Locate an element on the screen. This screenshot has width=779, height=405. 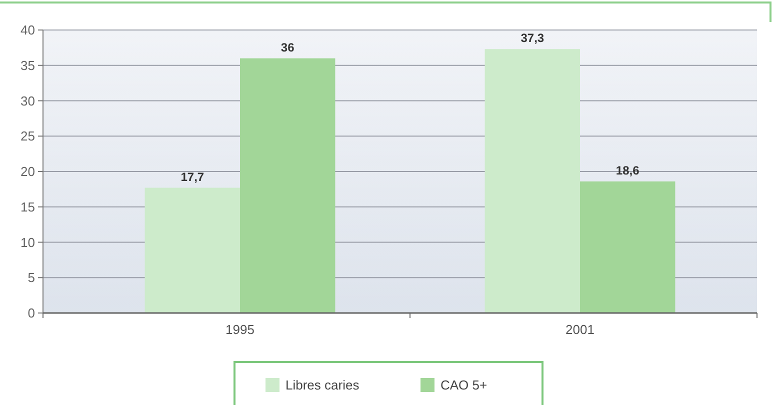
y-tick-label: 30 is located at coordinates (27, 100).